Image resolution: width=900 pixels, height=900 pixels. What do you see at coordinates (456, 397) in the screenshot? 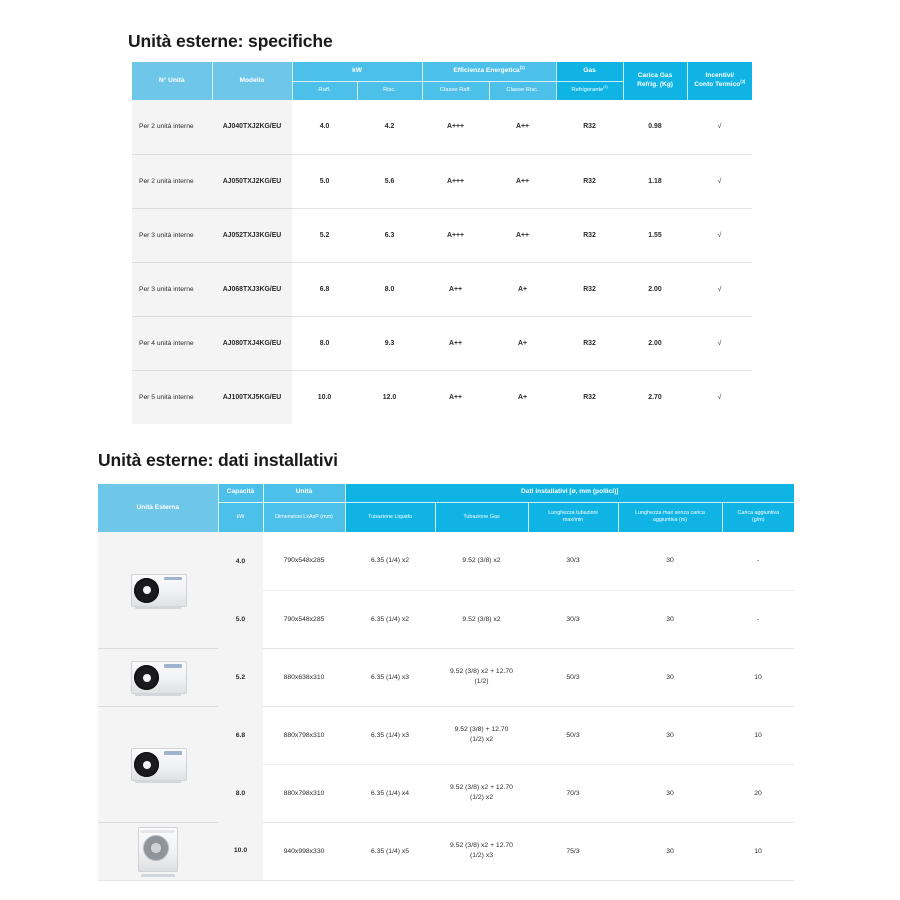
I see `cell-classe-raff: A++` at bounding box center [456, 397].